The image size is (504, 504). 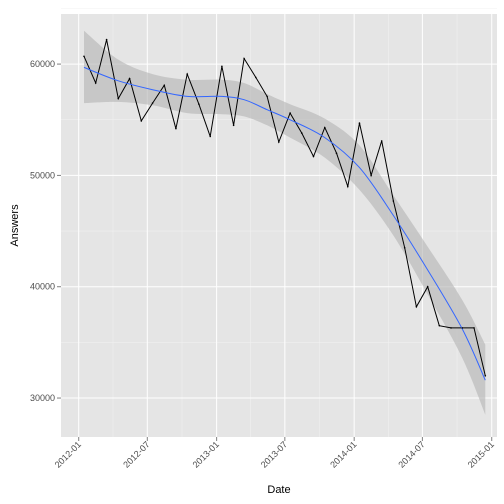 I want to click on x-tick-label: 2015-01, so click(x=481, y=454).